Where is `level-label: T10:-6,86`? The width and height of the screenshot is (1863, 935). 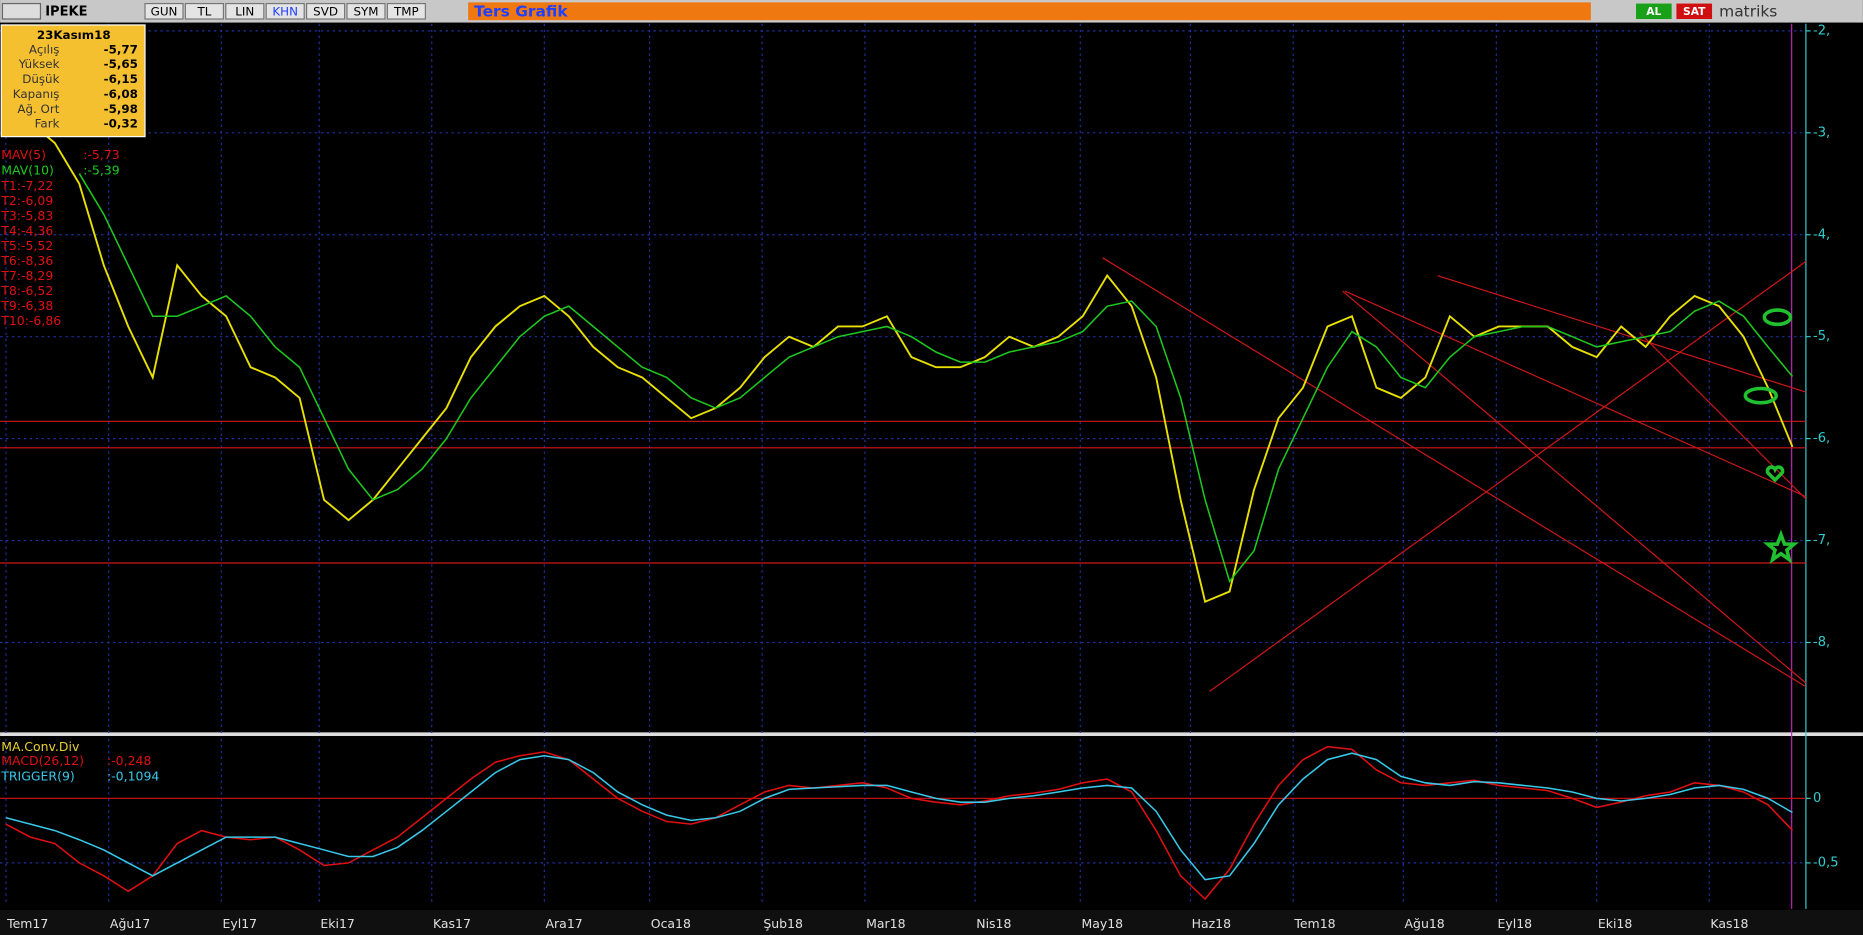 level-label: T10:-6,86 is located at coordinates (30, 320).